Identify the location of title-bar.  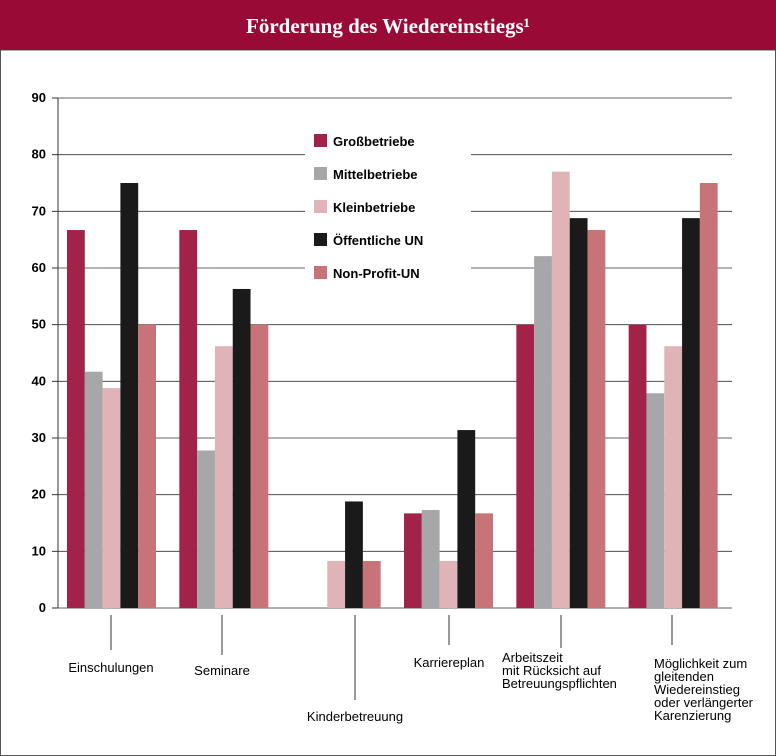
(388, 25).